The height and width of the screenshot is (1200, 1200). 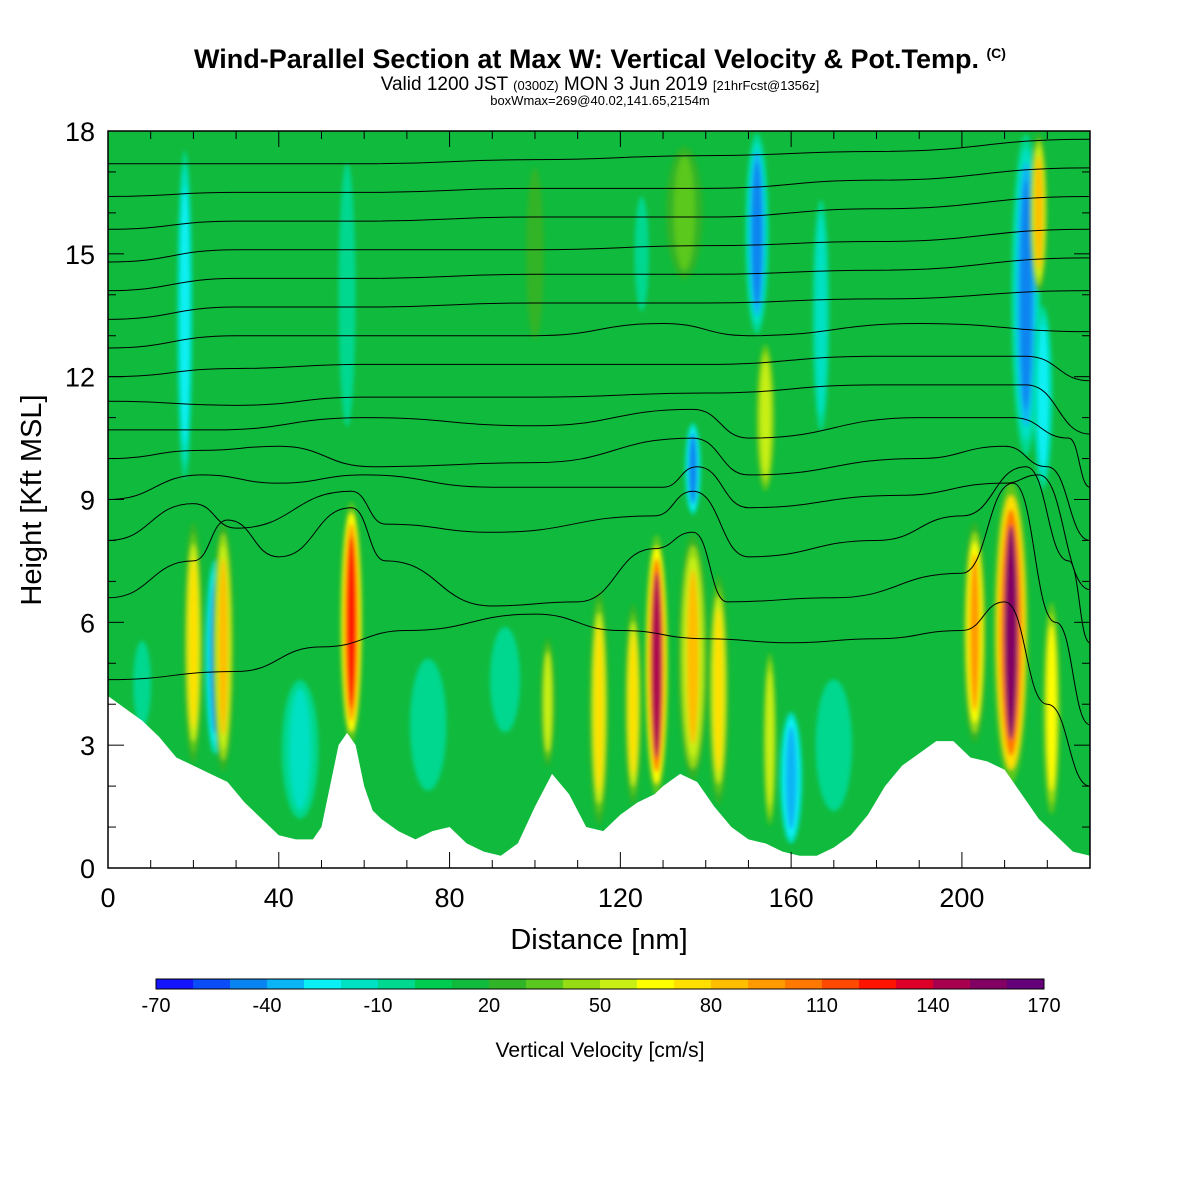 I want to click on colorbar-tick-label: -40, so click(x=267, y=1006).